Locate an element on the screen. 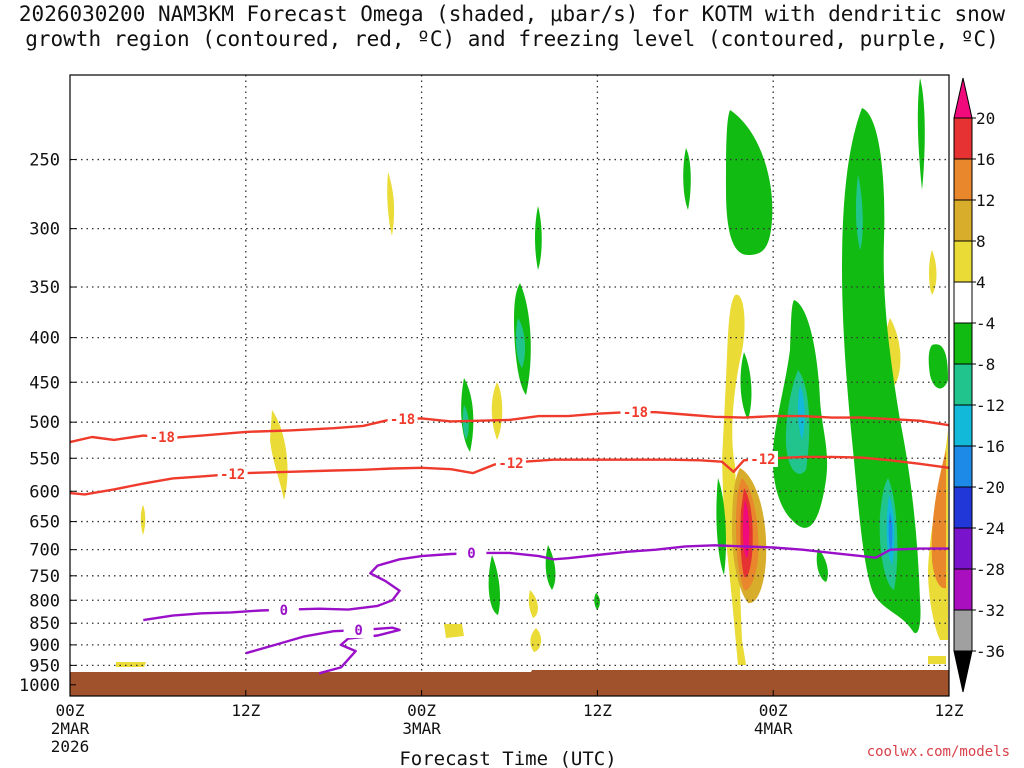  colorbar-label: 20 is located at coordinates (985, 118).